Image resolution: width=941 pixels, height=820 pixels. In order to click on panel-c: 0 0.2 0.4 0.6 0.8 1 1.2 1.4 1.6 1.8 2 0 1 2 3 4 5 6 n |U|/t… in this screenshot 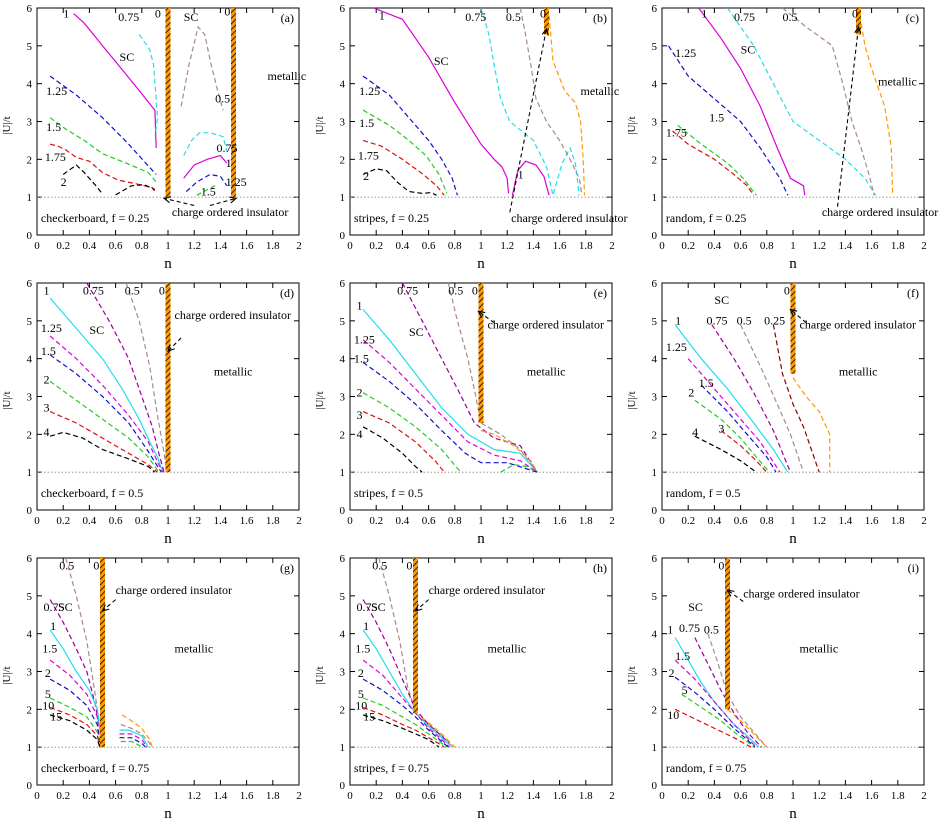, I will do `click(782, 137)`.